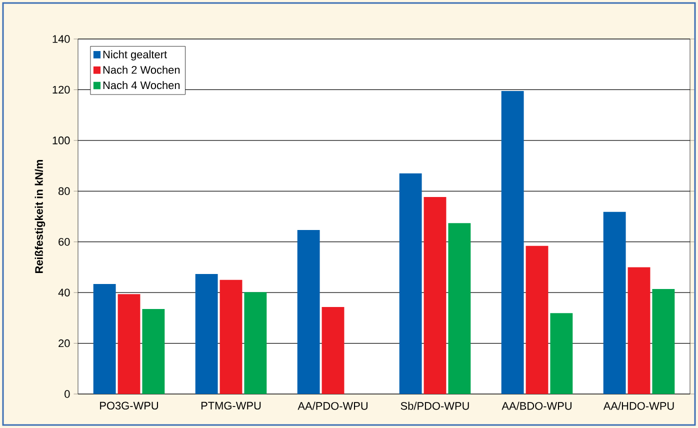  Describe the element at coordinates (61, 90) in the screenshot. I see `y-tick-label: 120` at that location.